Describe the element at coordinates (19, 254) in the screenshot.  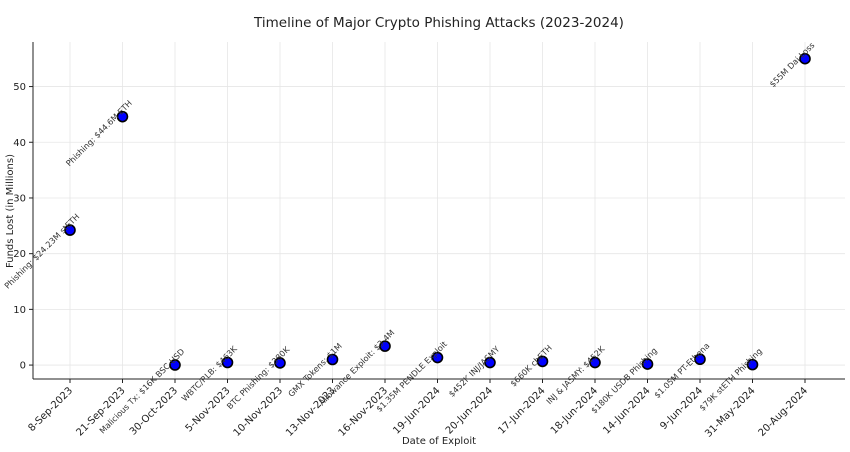
I see `y-tick-label: 20` at that location.